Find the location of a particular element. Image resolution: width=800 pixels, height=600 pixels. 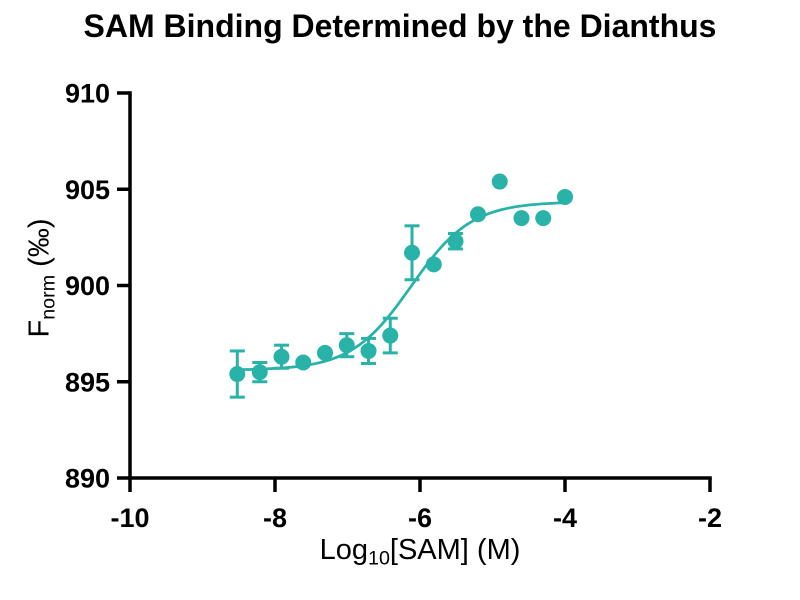

x-axis-title-subscript: 10 is located at coordinates (378, 558).